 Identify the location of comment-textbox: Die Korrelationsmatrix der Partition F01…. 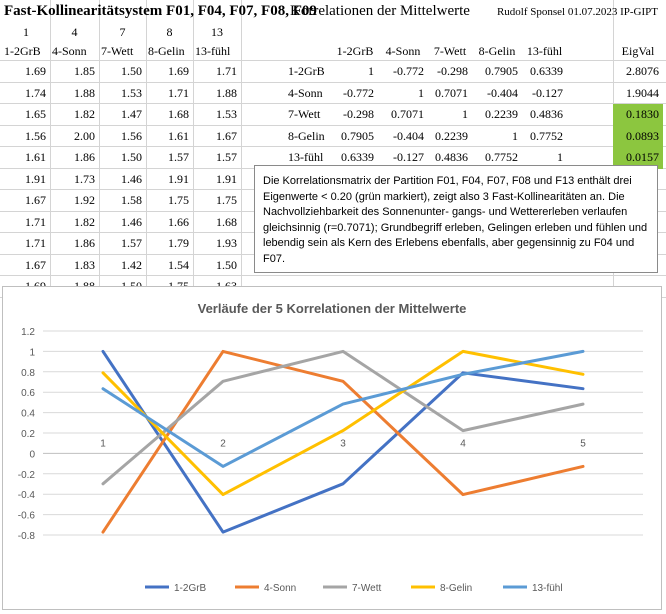
(456, 219).